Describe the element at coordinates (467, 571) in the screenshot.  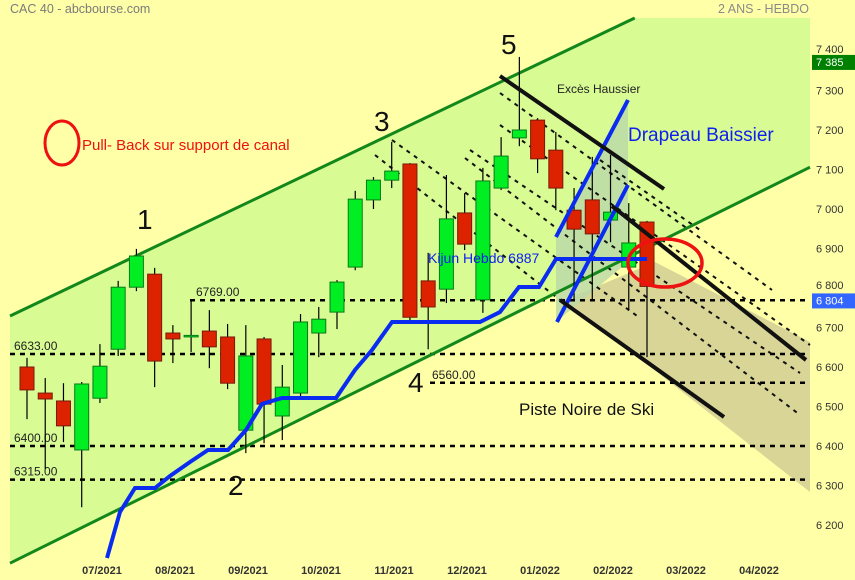
I see `x-tick-label: 12/2021` at that location.